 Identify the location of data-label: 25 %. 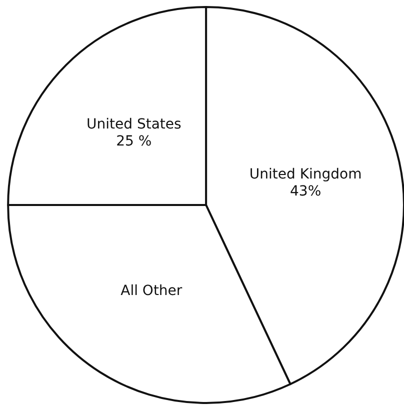
(134, 141).